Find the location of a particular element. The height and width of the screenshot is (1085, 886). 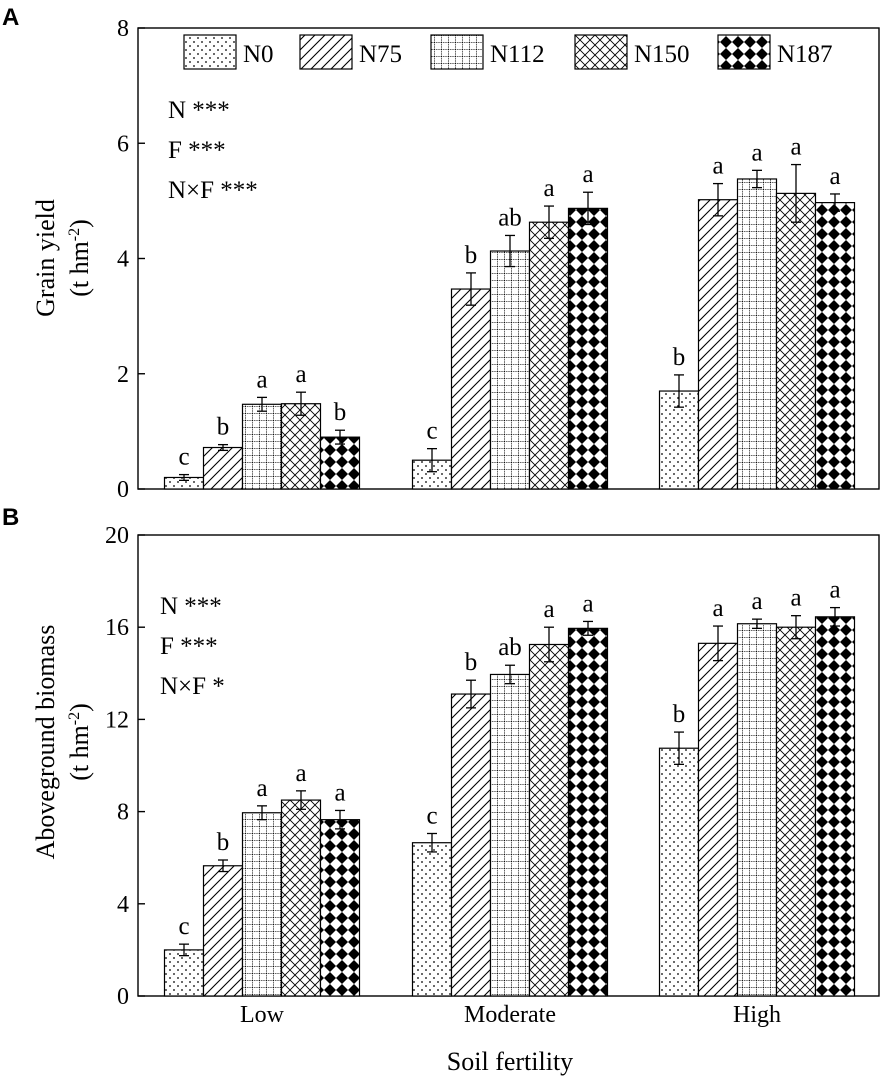

panel-b-bar-n150-low is located at coordinates (301, 898).